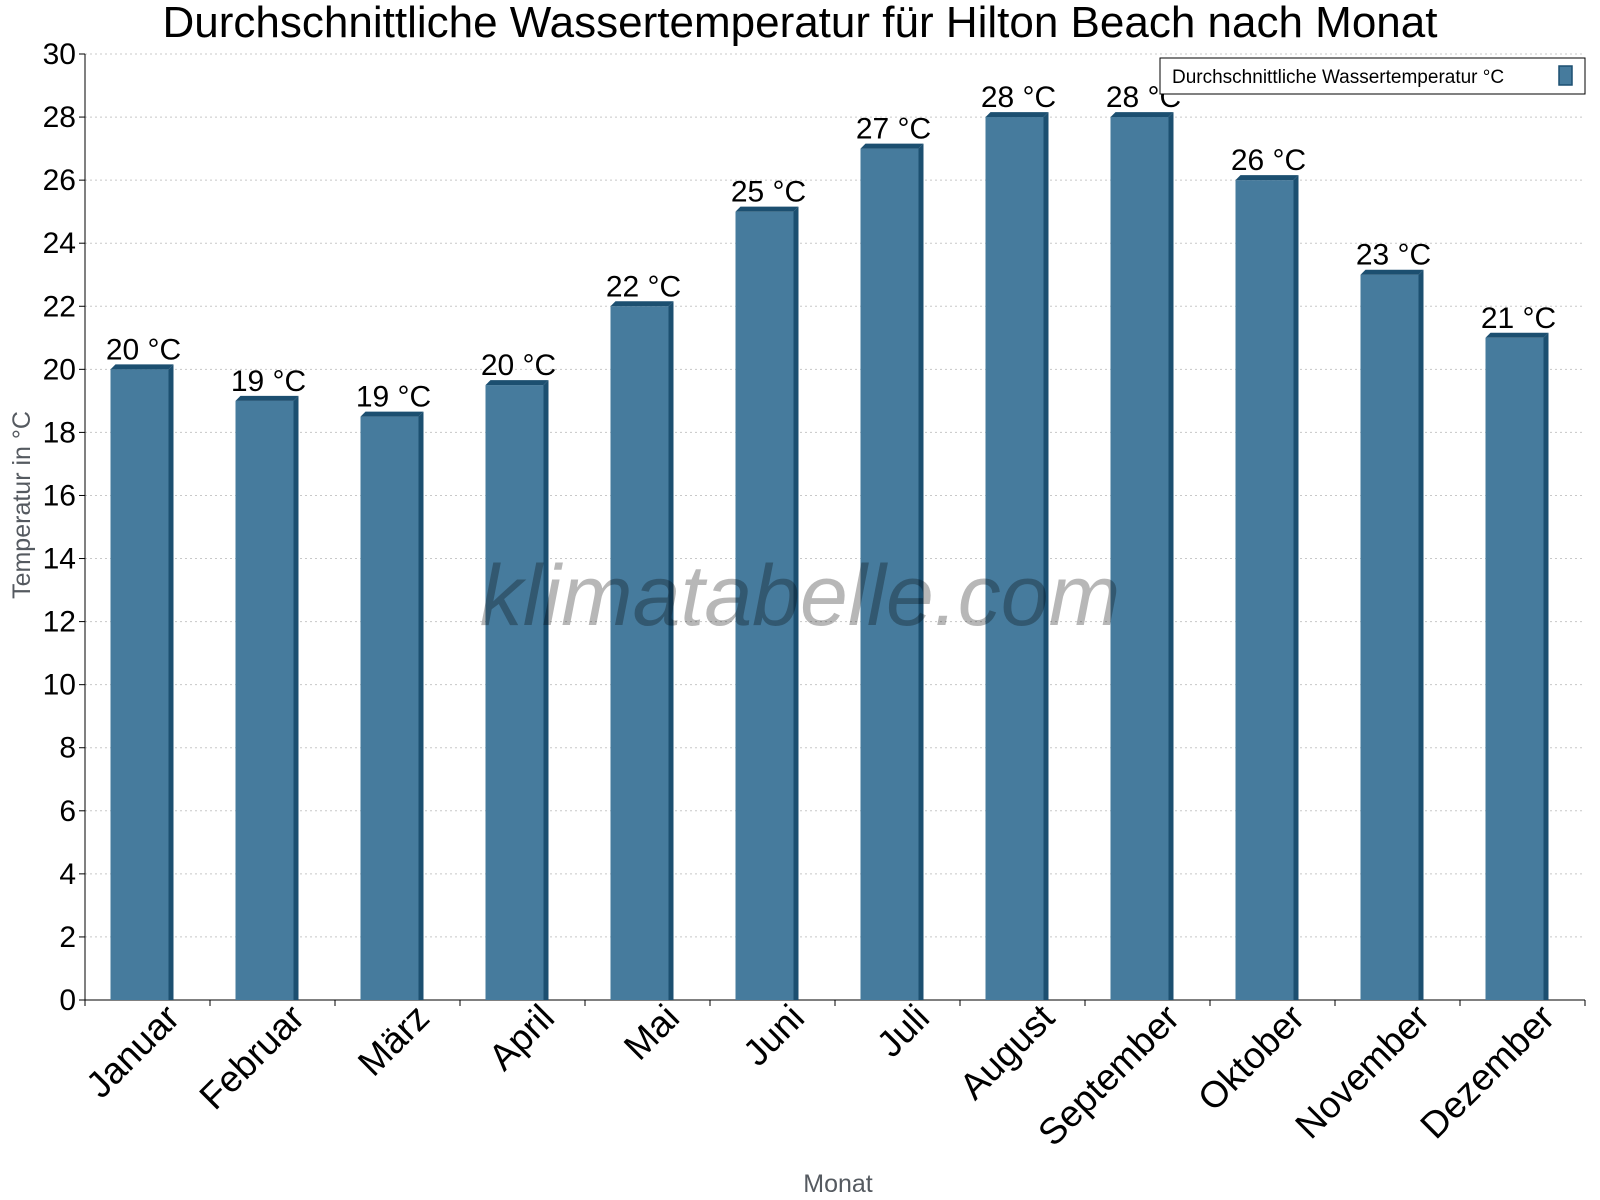  I want to click on data-label: 23 °C, so click(1393, 255).